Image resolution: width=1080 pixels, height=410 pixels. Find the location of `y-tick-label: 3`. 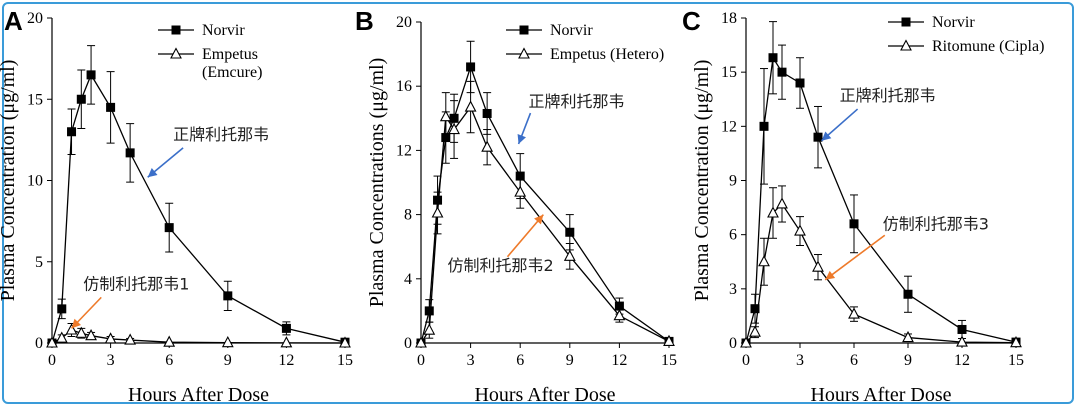

y-tick-label: 3 is located at coordinates (733, 289).